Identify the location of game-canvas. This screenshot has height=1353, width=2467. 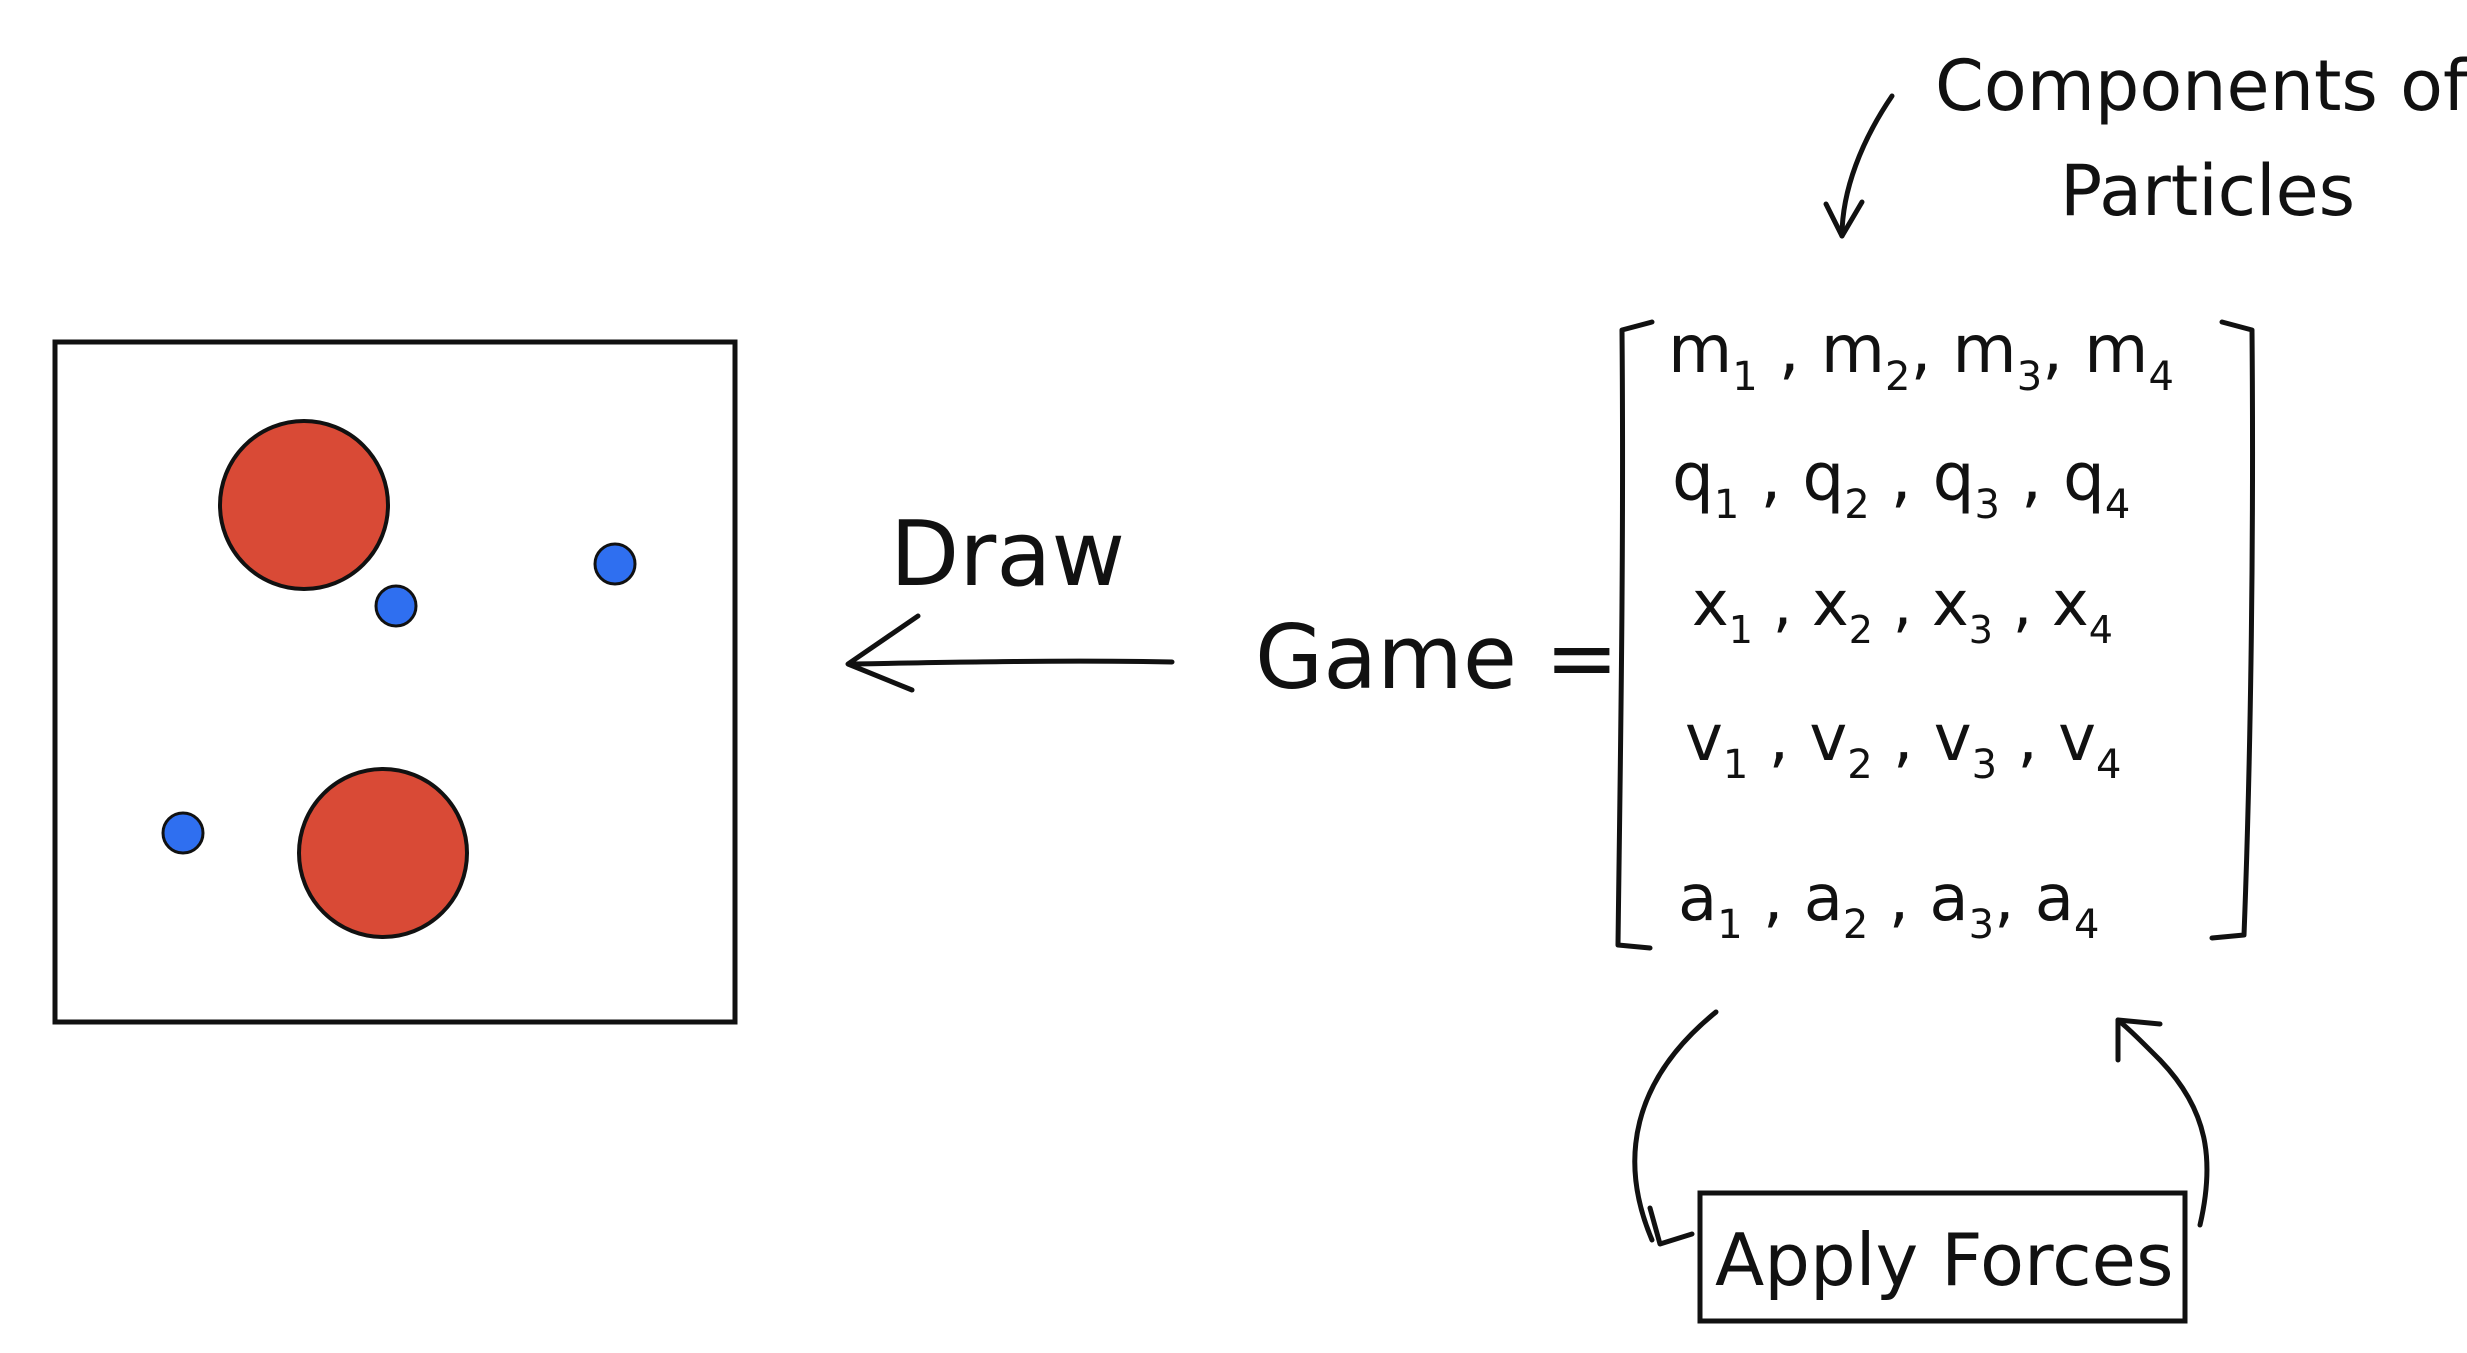
(395, 682).